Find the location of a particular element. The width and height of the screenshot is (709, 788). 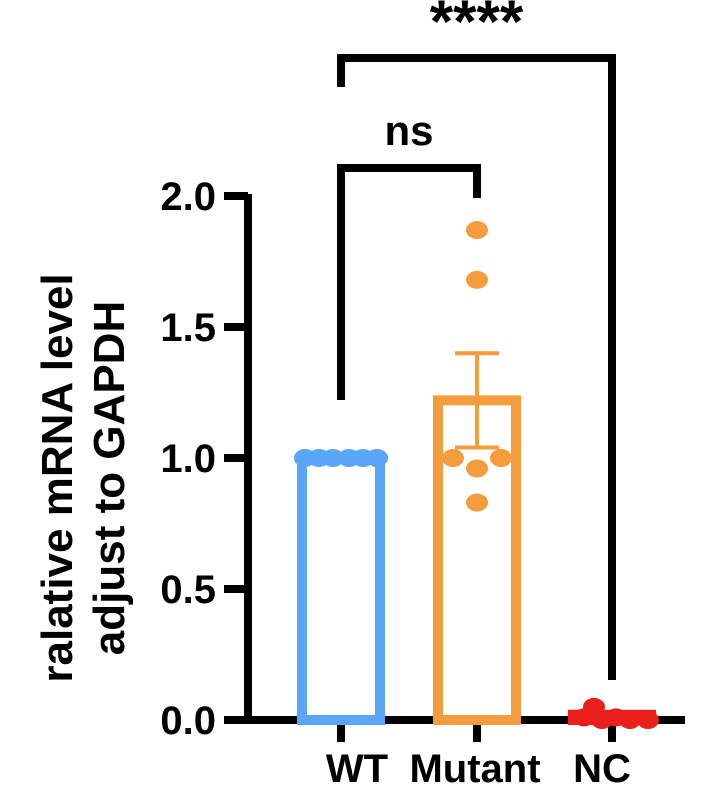

y-tick-label: 1.5 is located at coordinates (188, 328).